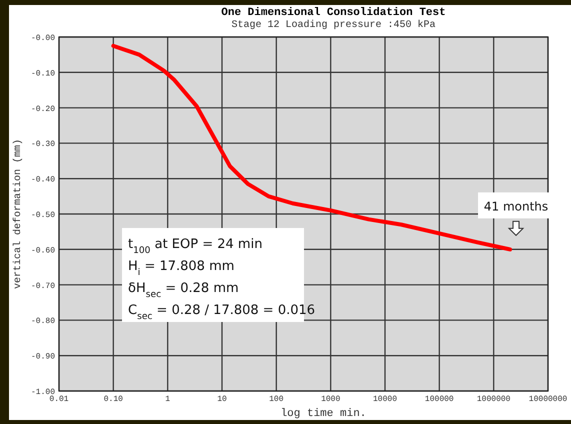 The height and width of the screenshot is (424, 571). Describe the element at coordinates (43, 215) in the screenshot. I see `y-tick-label: -0.50` at that location.